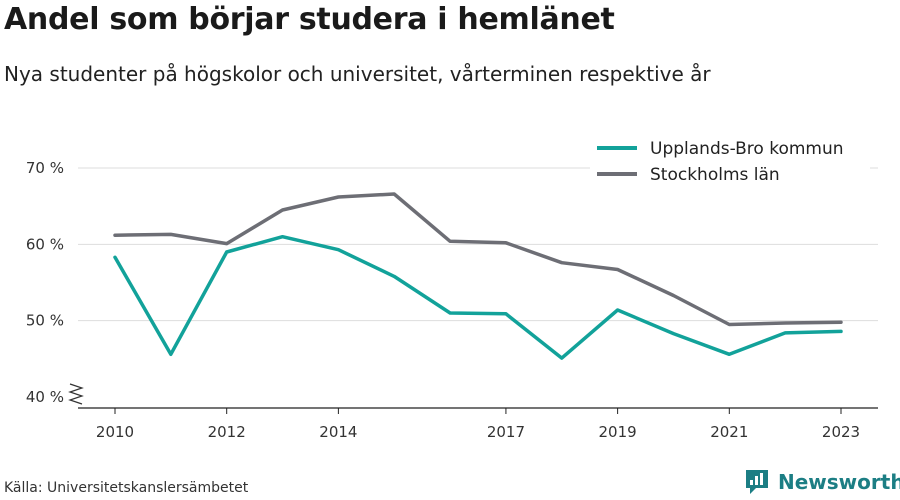 This screenshot has width=900, height=500. I want to click on y-tick-label: 70 %, so click(45, 168).